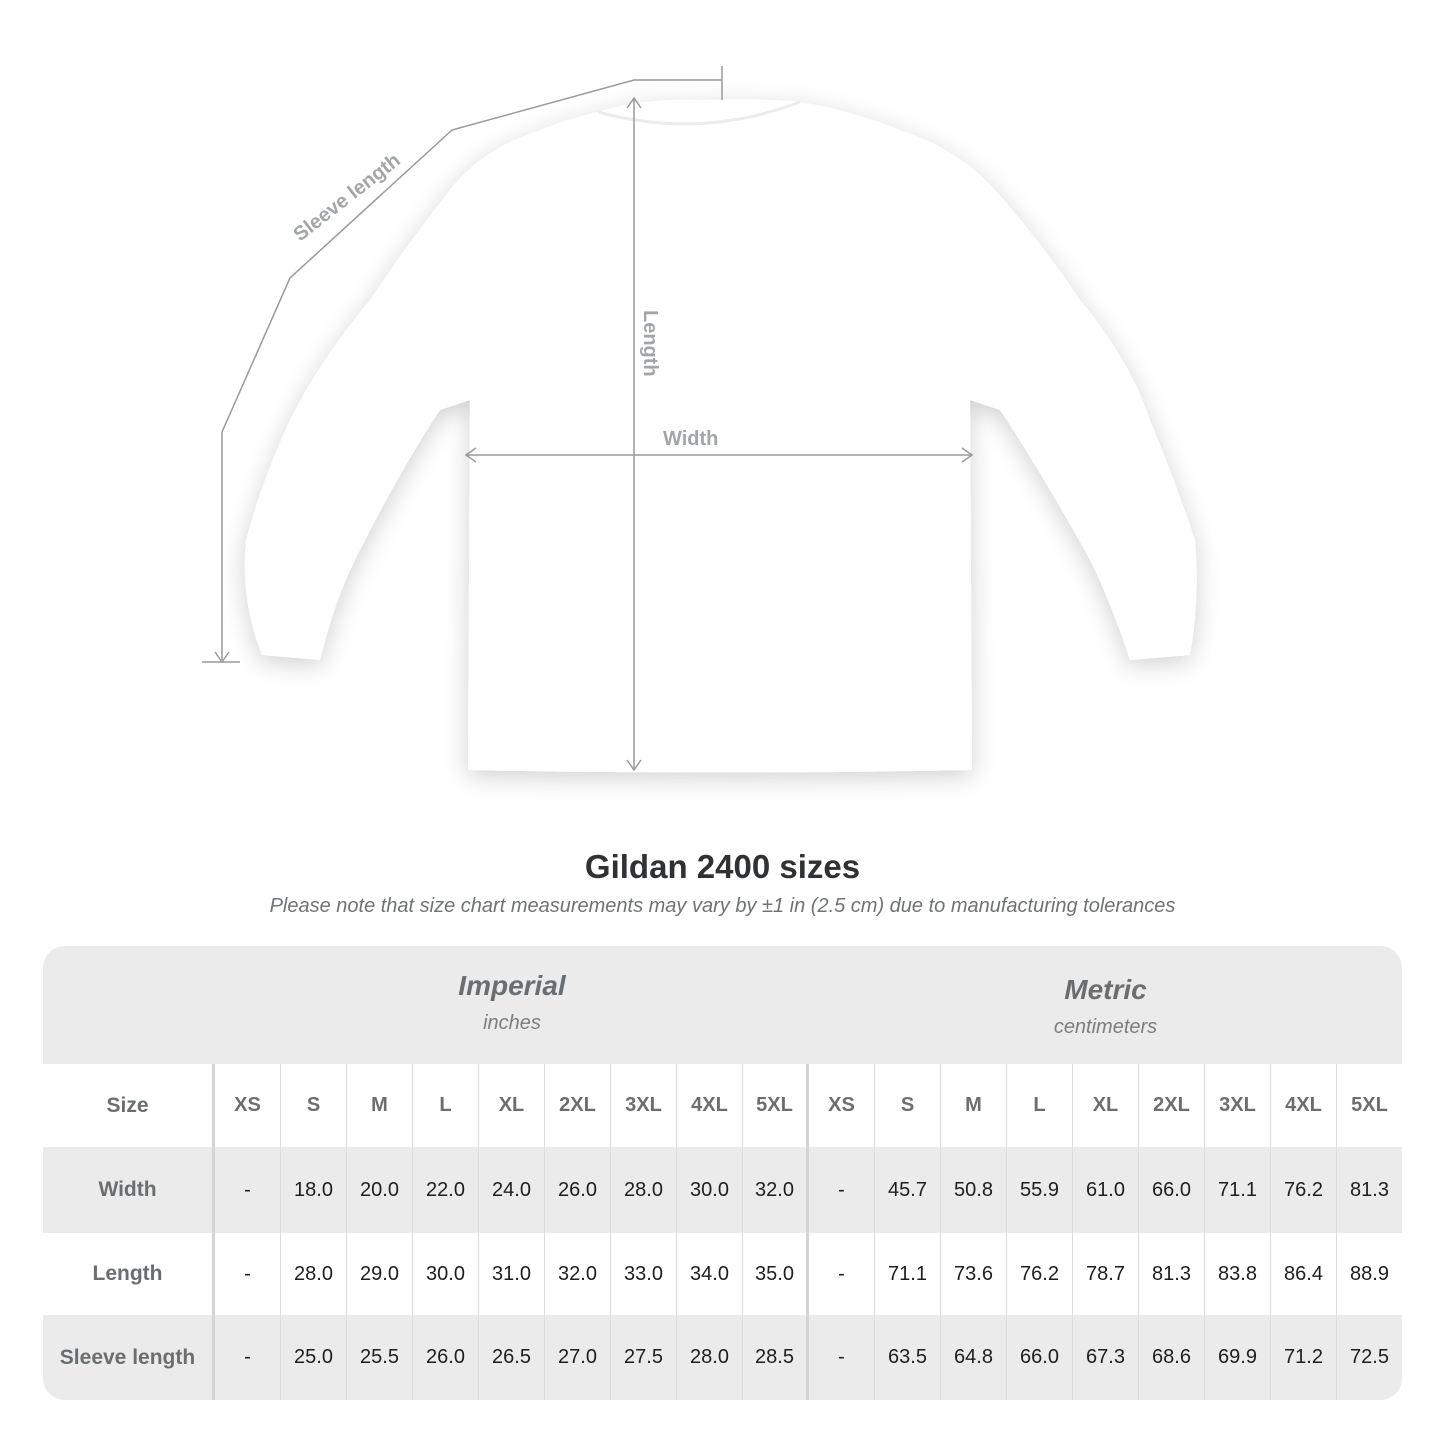  Describe the element at coordinates (974, 1274) in the screenshot. I see `value-cell: 73.6` at that location.